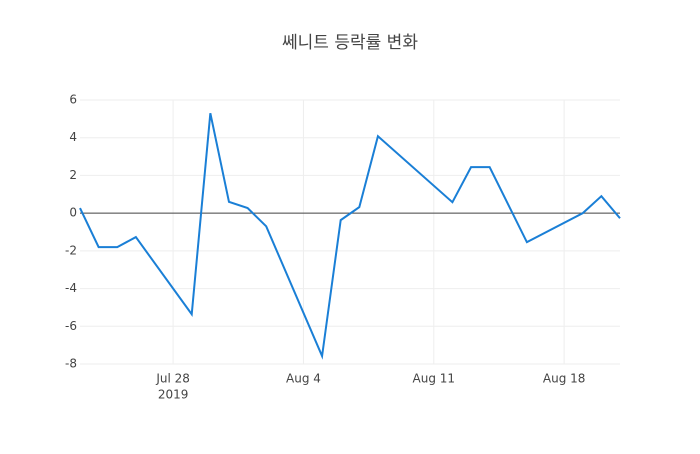 The height and width of the screenshot is (454, 700). What do you see at coordinates (434, 379) in the screenshot?
I see `x-tick-label: Aug 11` at bounding box center [434, 379].